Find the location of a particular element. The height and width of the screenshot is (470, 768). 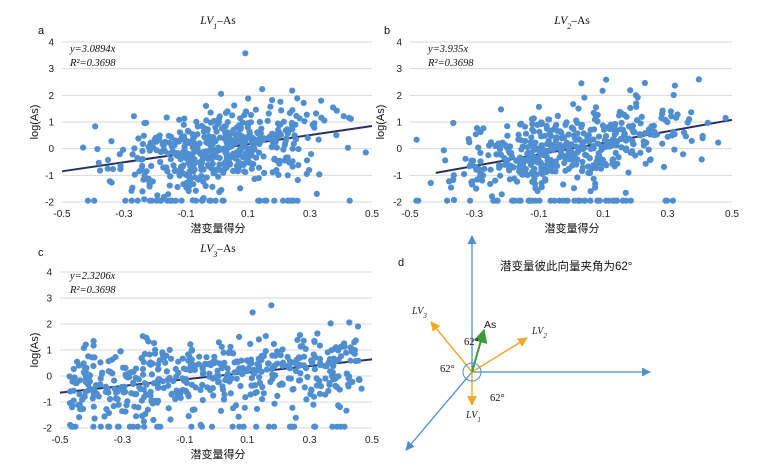

r-squared-c: R²=0.3698 is located at coordinates (92, 290).